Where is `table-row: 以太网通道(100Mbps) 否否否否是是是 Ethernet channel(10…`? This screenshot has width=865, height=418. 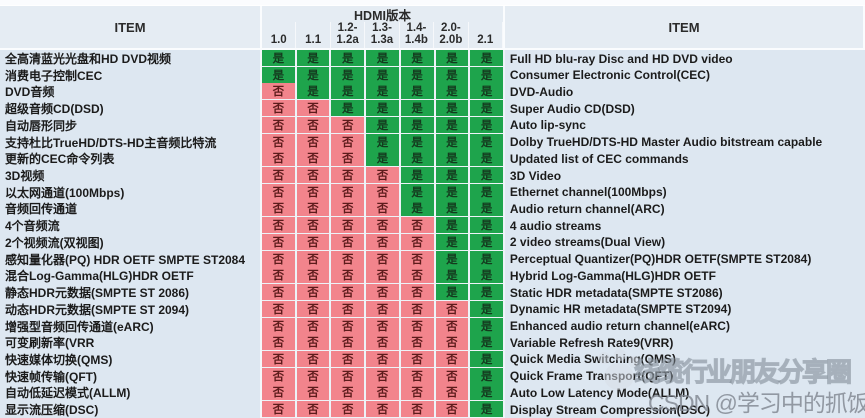 table-row: 以太网通道(100Mbps) 否否否否是是是 Ethernet channel(10… is located at coordinates (432, 192).